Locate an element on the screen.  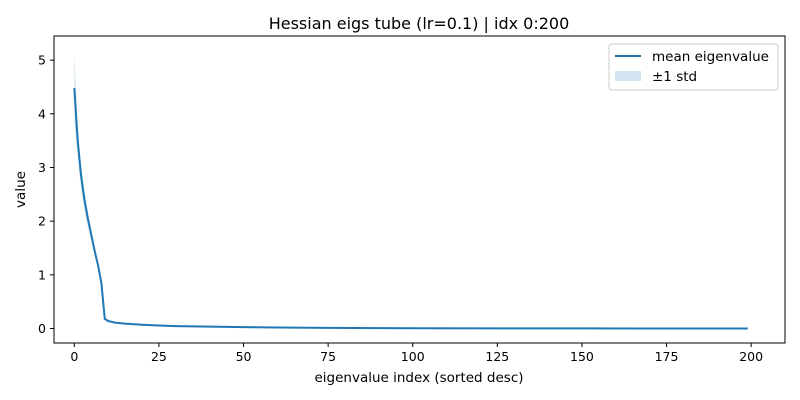
chart-title: Hessian eigs tube (lr=0.1) | idx 0:200 is located at coordinates (419, 23).